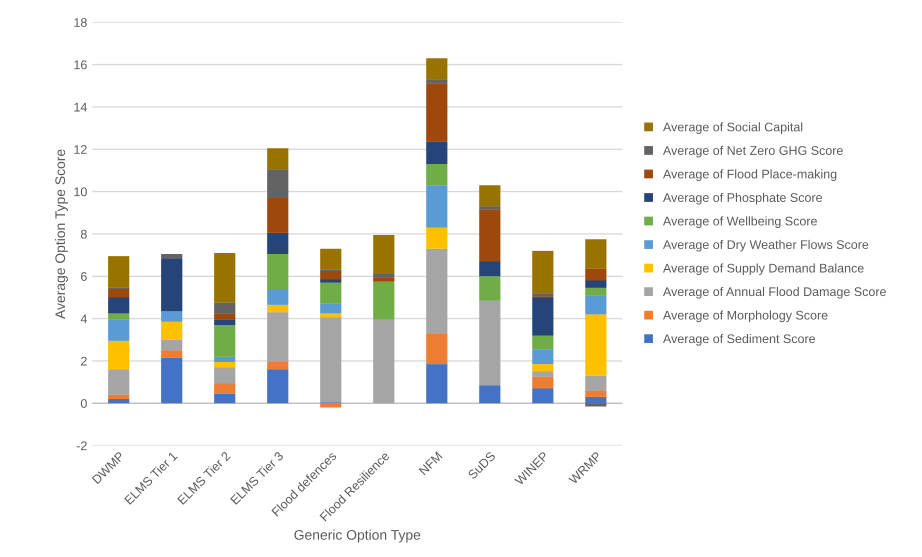  What do you see at coordinates (84, 361) in the screenshot?
I see `y-tick-label: 2` at bounding box center [84, 361].